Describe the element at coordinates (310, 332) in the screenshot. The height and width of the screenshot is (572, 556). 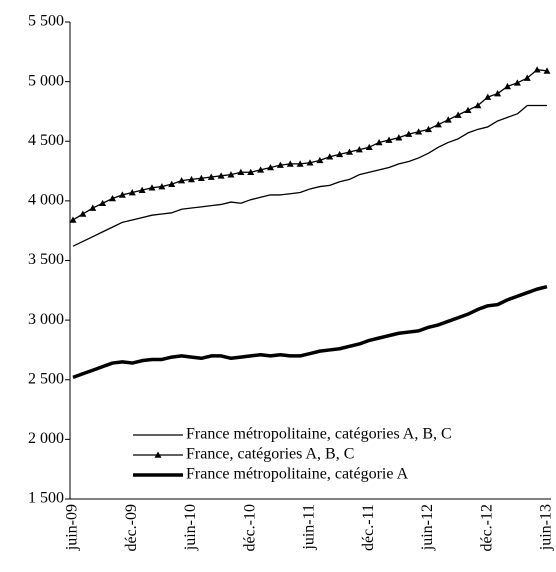
I see `series-line` at that location.